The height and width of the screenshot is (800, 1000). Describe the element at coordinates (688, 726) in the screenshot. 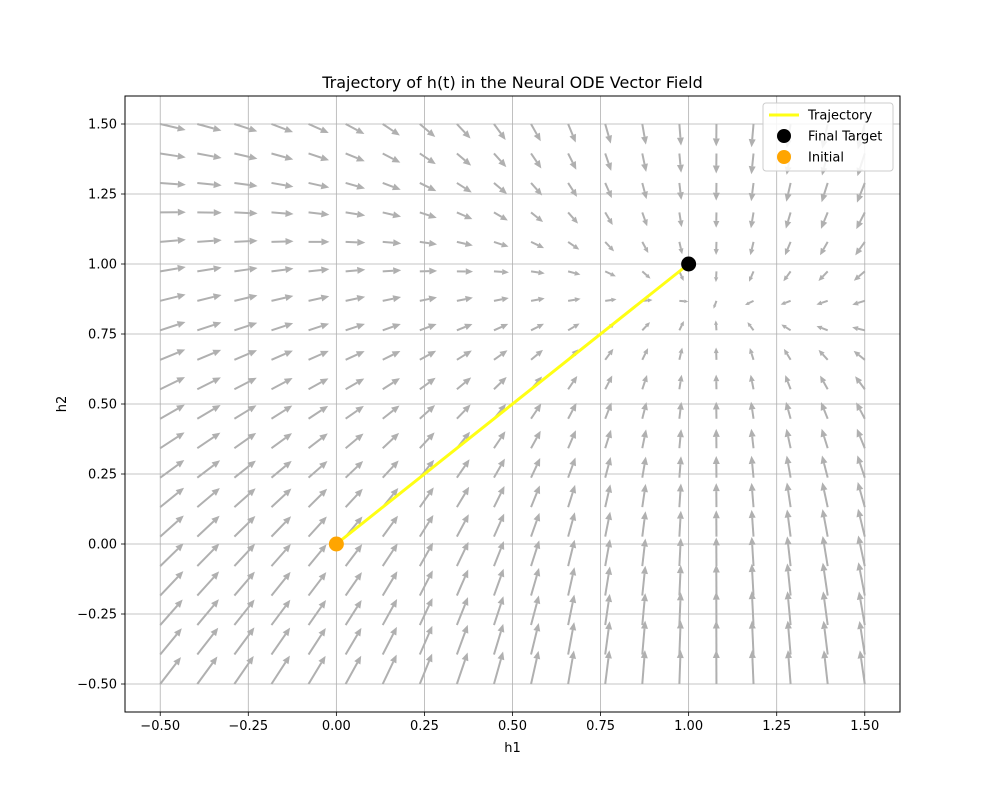

I see `x-tick-label: 1.00` at that location.